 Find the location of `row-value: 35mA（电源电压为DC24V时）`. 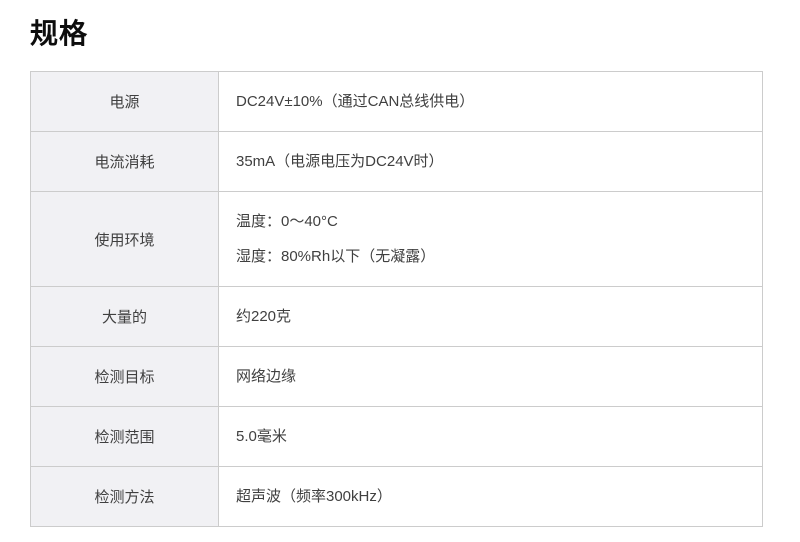

row-value: 35mA（电源电压为DC24V时） is located at coordinates (490, 161).